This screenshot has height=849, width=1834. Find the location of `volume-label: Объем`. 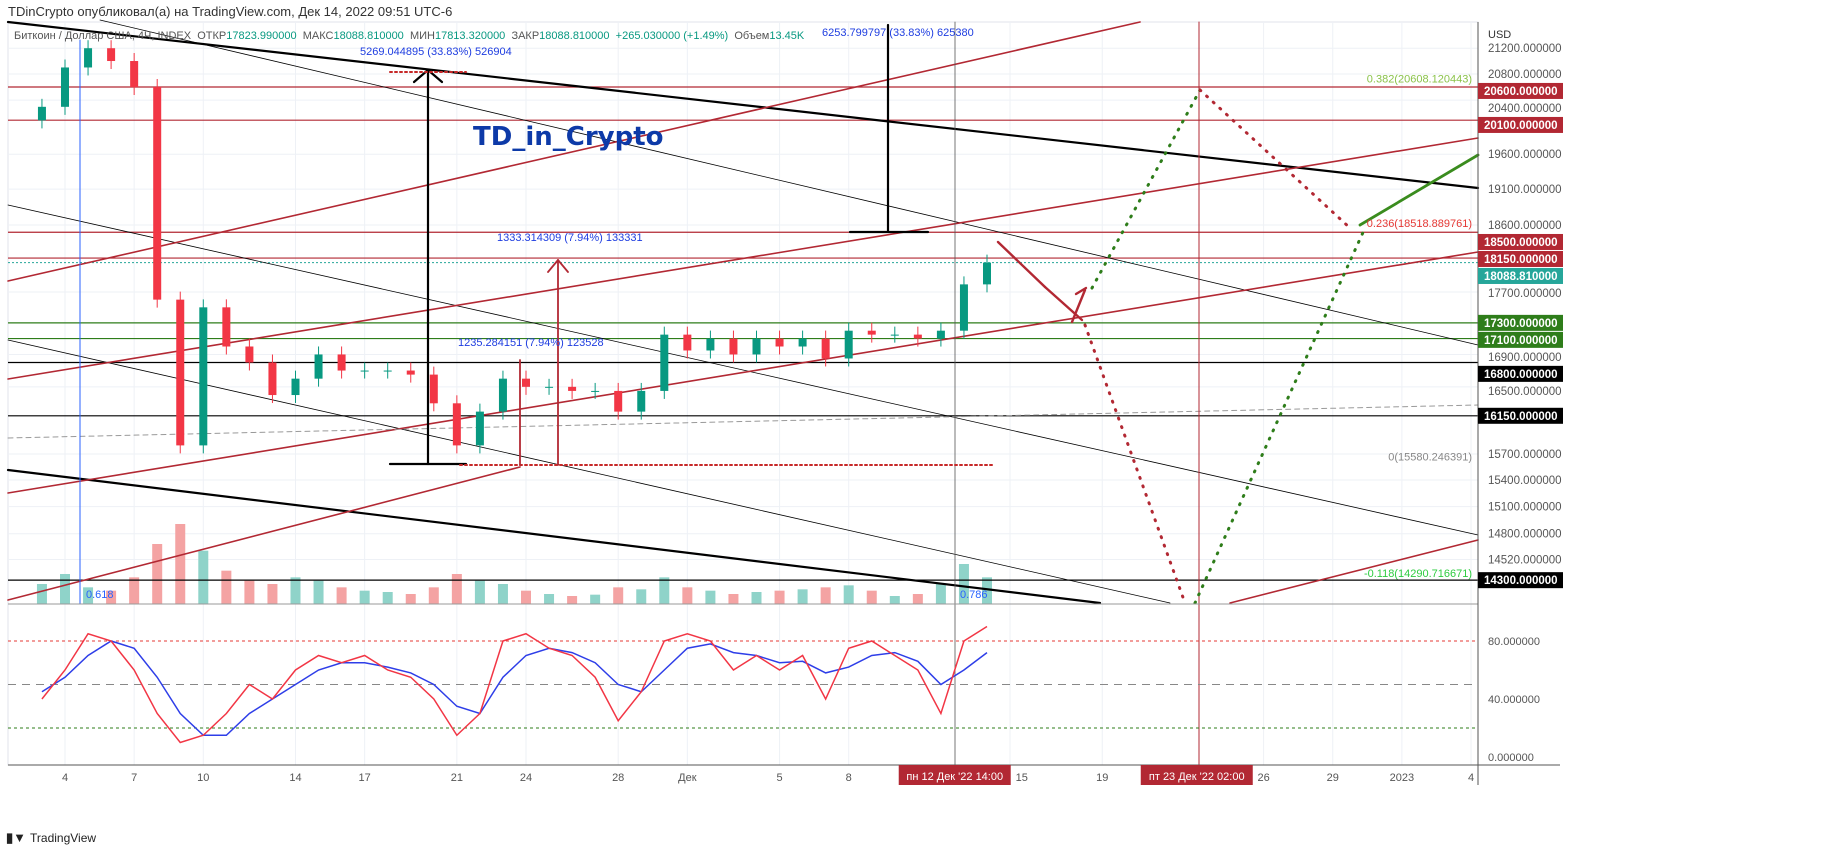

volume-label: Объем is located at coordinates (752, 36).